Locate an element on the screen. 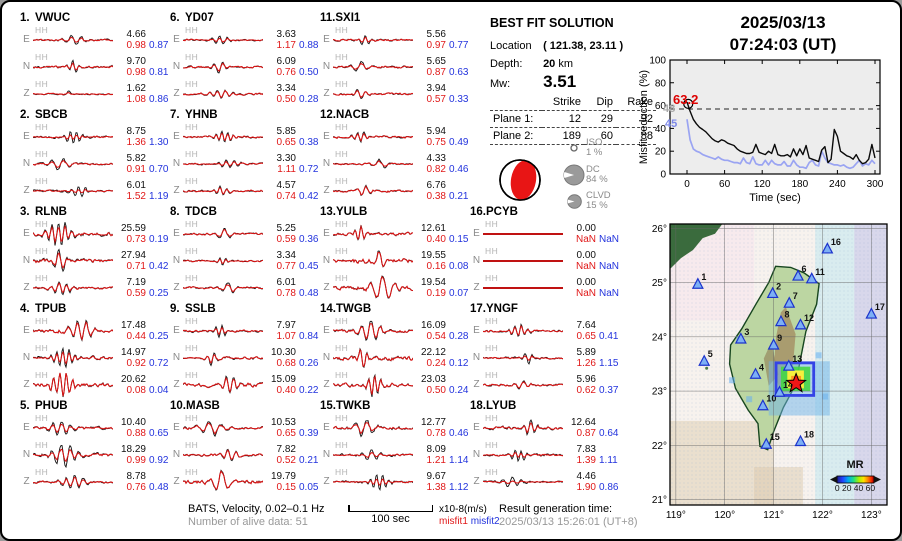  trace-YHNB-Z: Z HH 4.57 0.74 0.42 is located at coordinates (244, 190).